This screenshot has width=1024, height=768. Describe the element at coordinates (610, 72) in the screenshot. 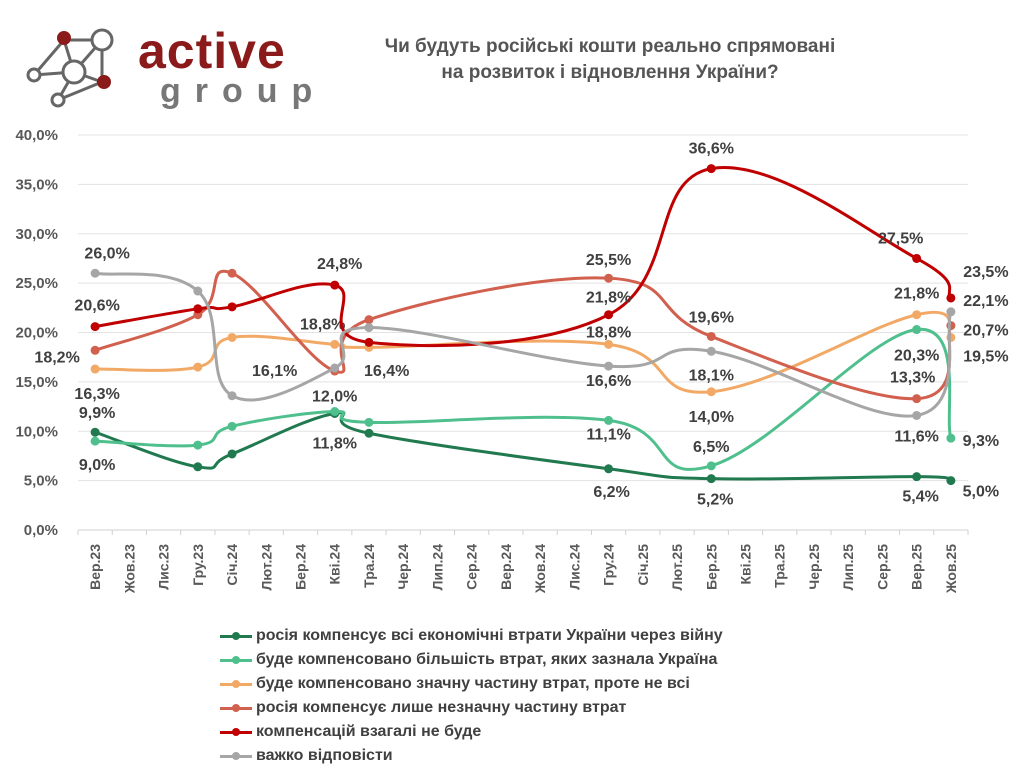

I see `title-line-2: на розвиток і відновлення України?` at that location.